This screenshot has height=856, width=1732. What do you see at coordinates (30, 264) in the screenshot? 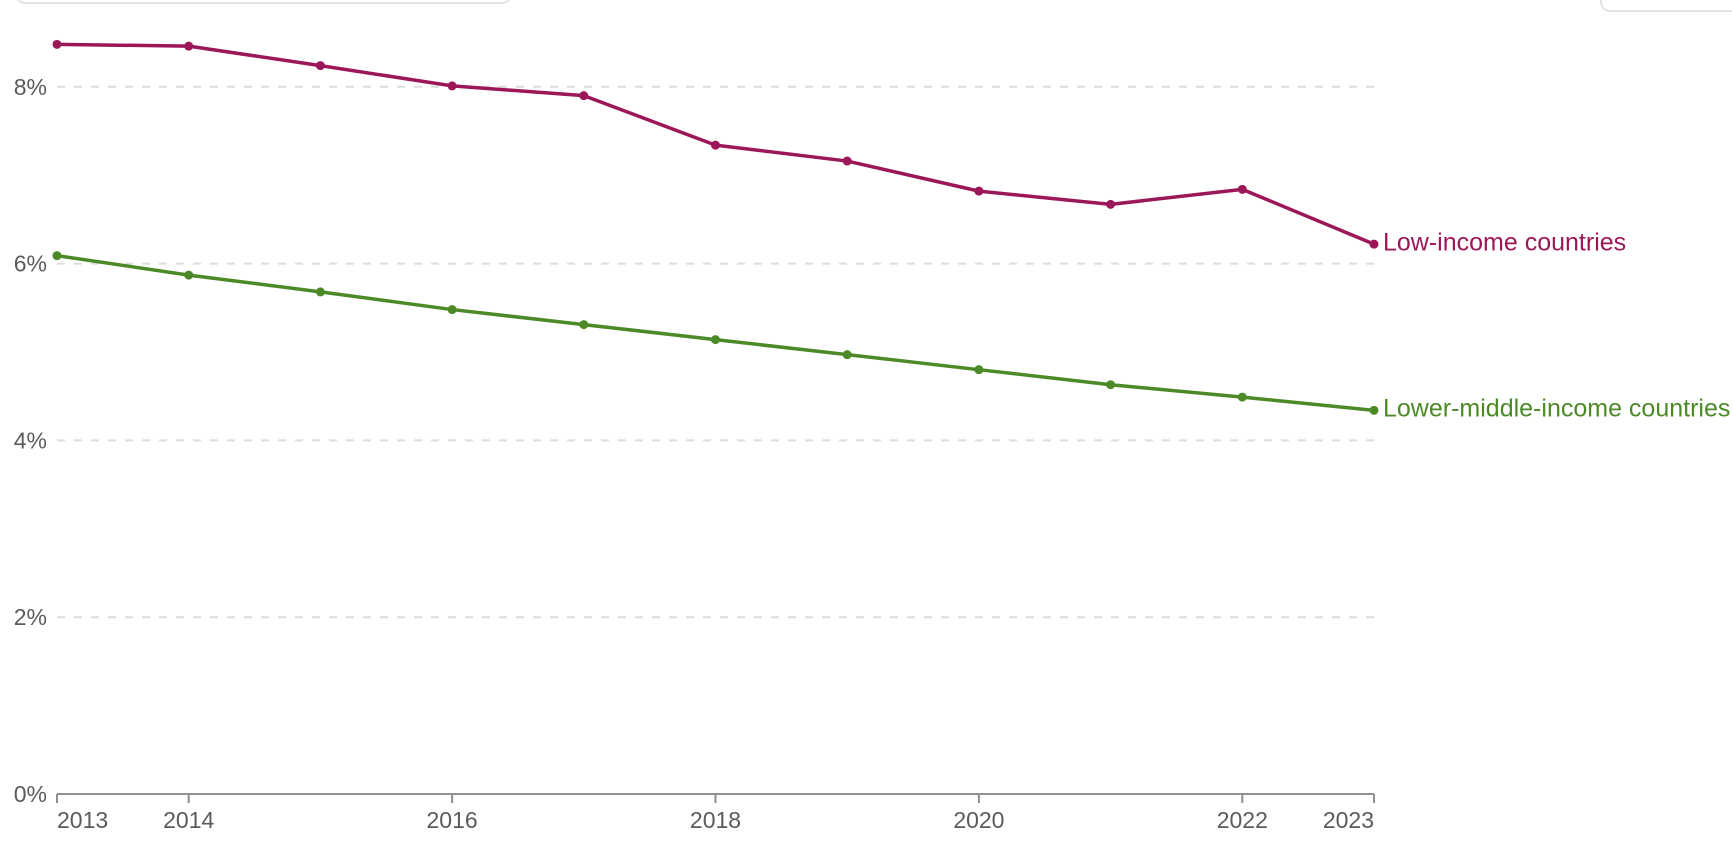
I see `y-axis-tick-label: 6%` at bounding box center [30, 264].